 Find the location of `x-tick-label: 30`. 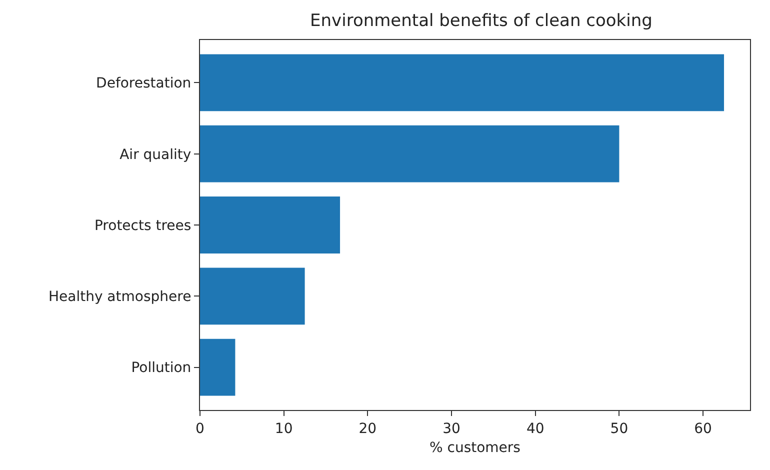

x-tick-label: 30 is located at coordinates (451, 428).